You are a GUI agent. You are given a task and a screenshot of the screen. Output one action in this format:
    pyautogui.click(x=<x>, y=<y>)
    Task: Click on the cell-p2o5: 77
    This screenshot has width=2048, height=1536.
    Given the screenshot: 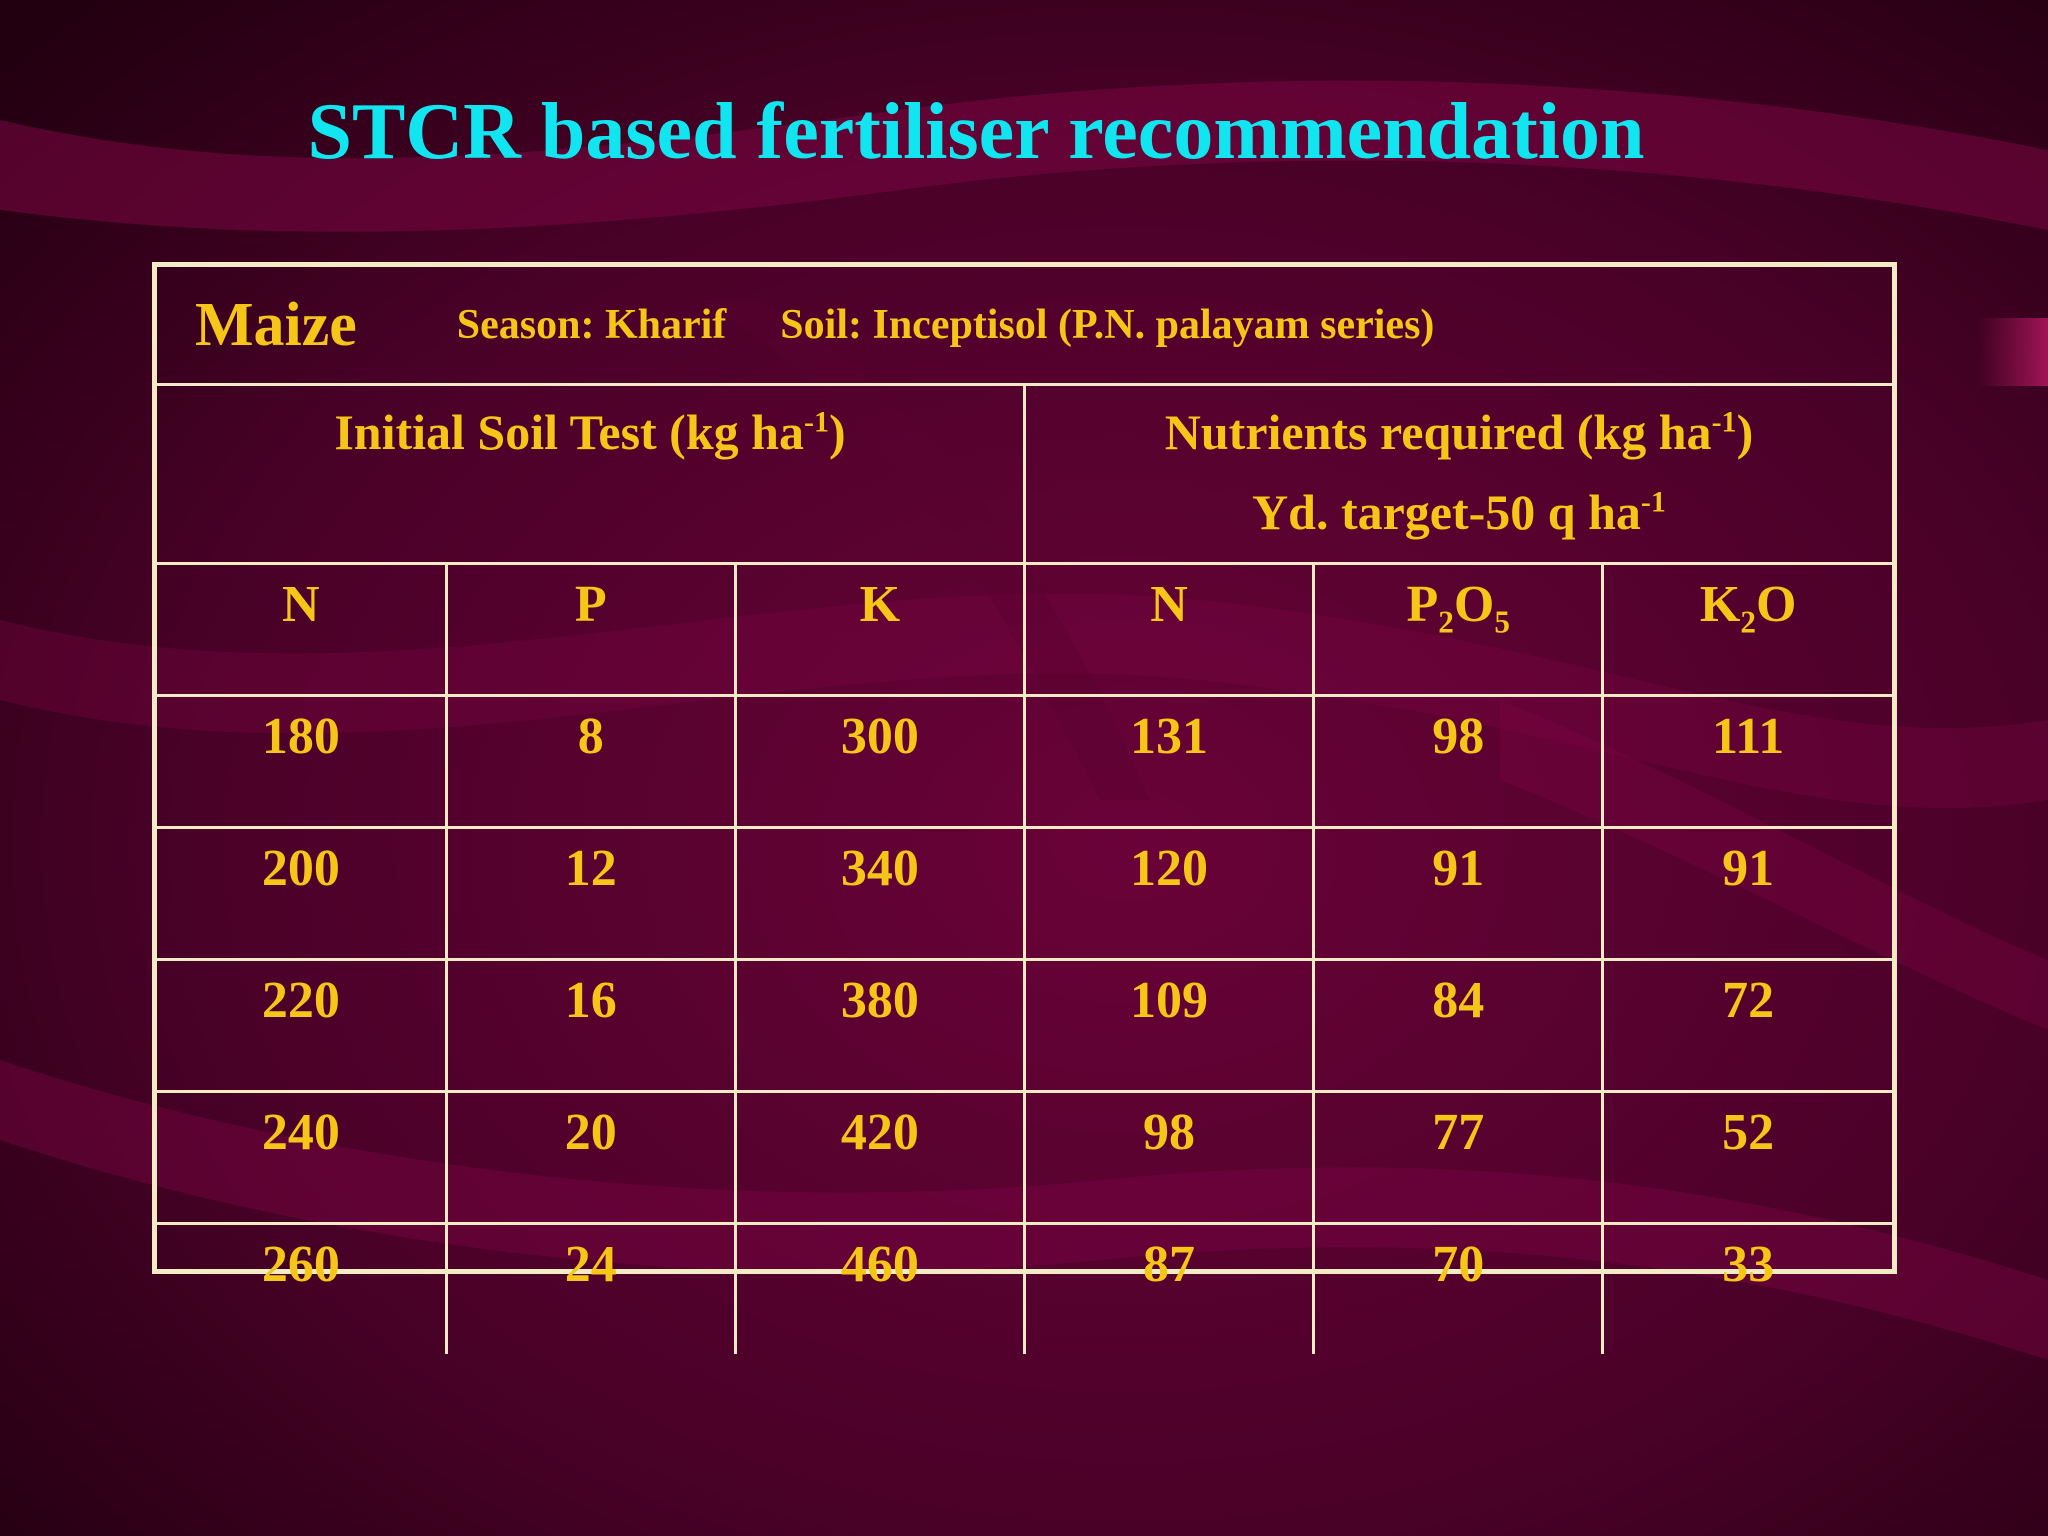 What is the action you would take?
    pyautogui.click(x=1458, y=1157)
    